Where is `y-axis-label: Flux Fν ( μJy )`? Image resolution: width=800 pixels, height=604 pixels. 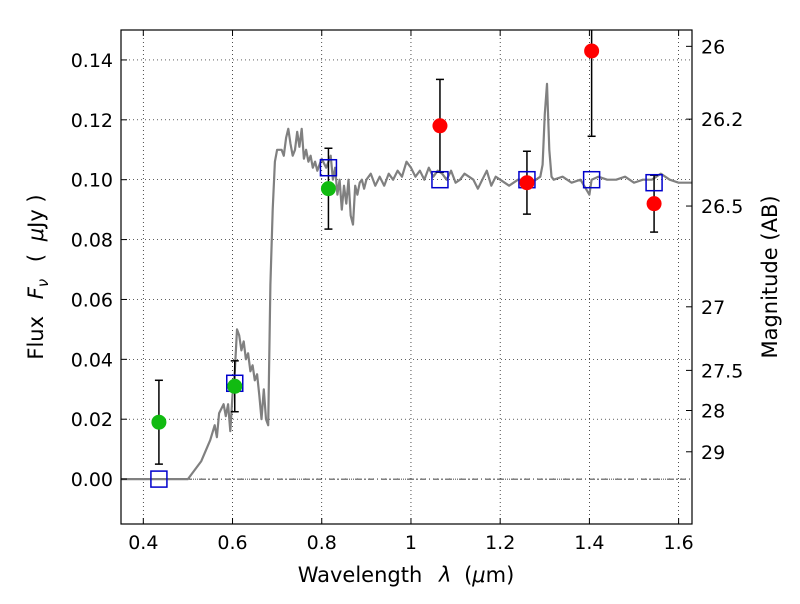 y-axis-label: Flux Fν ( μJy ) is located at coordinates (38, 276).